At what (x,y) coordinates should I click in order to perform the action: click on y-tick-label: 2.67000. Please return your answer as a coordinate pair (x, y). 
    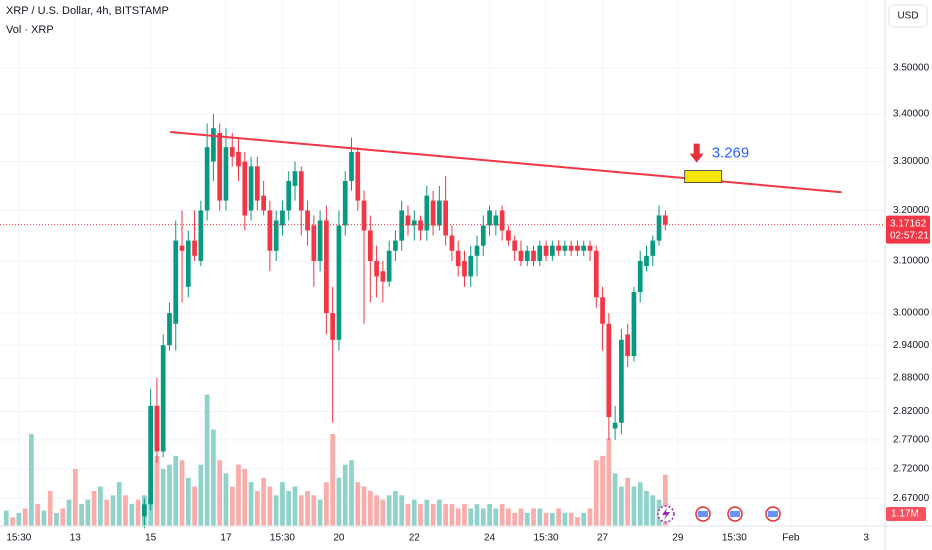
    Looking at the image, I should click on (911, 498).